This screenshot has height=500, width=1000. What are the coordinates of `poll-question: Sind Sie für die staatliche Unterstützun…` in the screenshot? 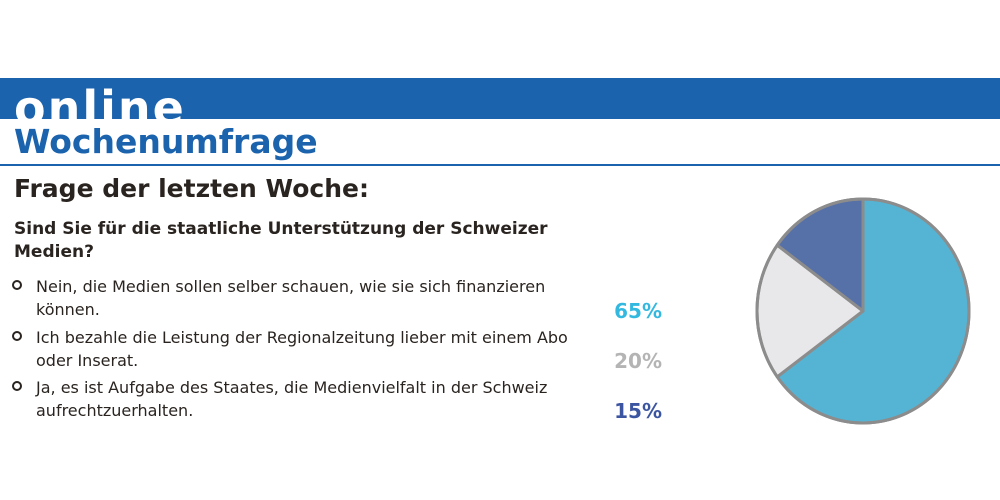 It's located at (281, 240).